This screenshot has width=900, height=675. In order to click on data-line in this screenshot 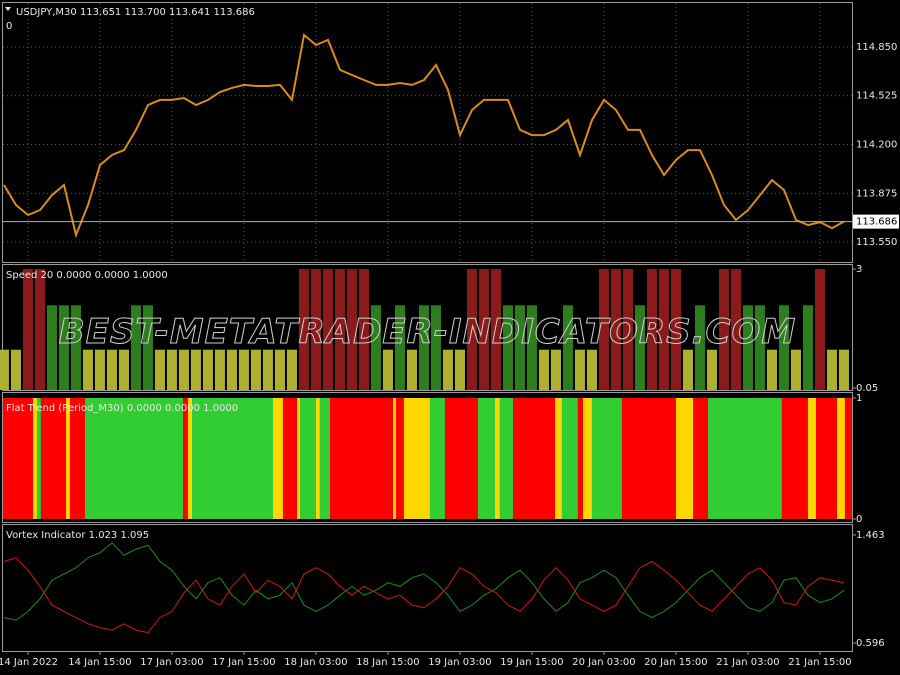, I will do `click(424, 581)`.